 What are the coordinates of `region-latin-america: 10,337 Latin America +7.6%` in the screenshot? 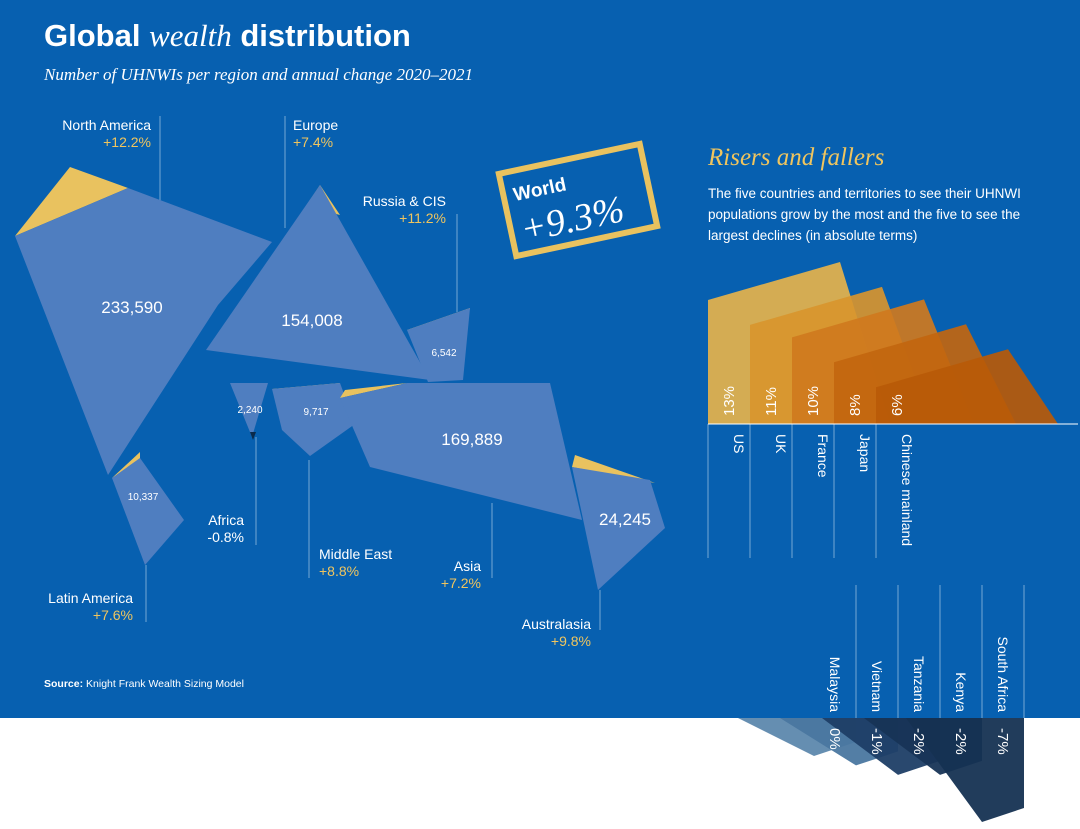 It's located at (116, 537).